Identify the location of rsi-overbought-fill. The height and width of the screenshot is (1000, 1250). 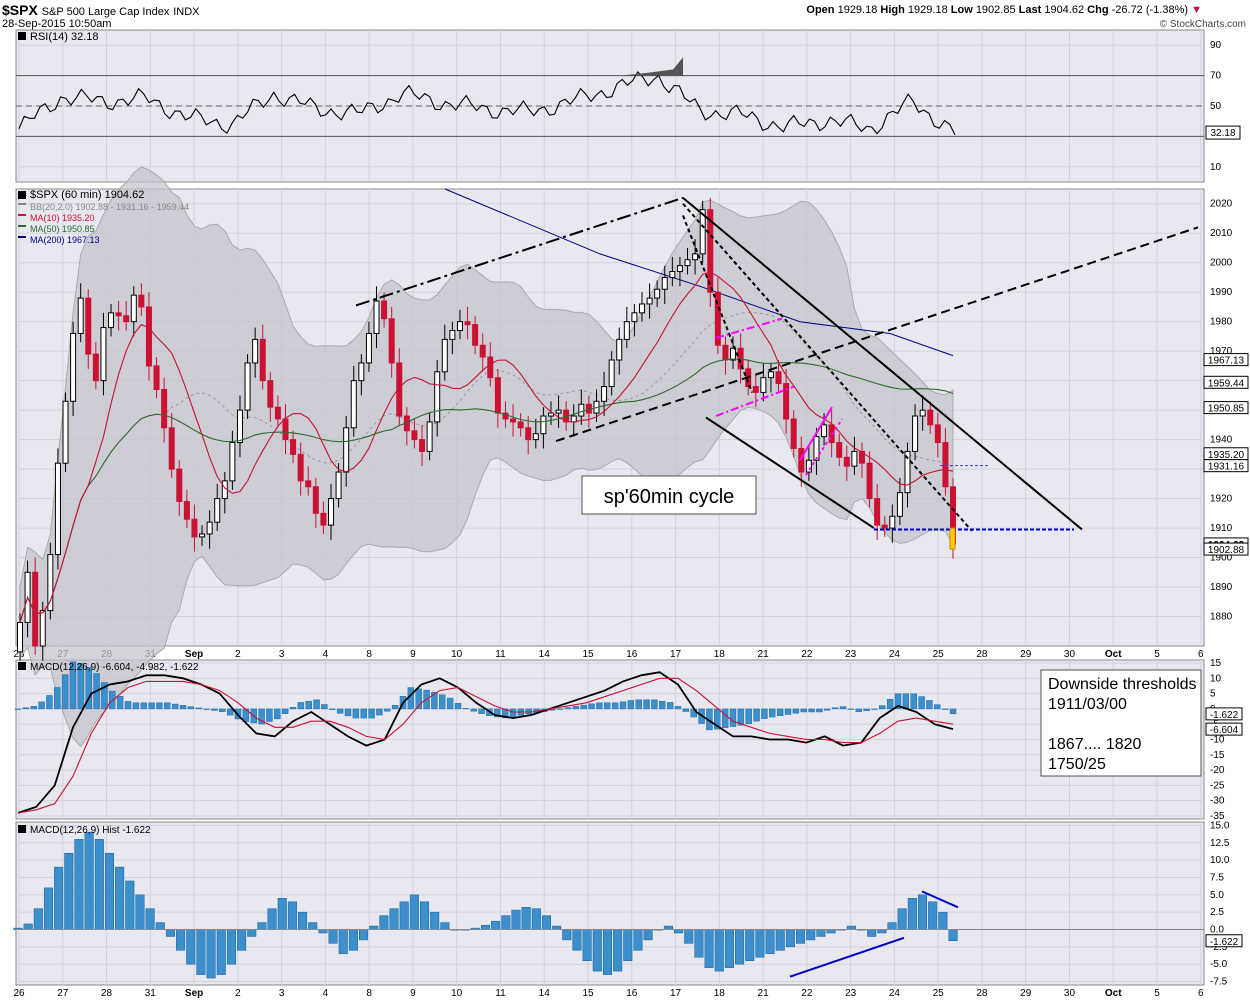
(651, 66).